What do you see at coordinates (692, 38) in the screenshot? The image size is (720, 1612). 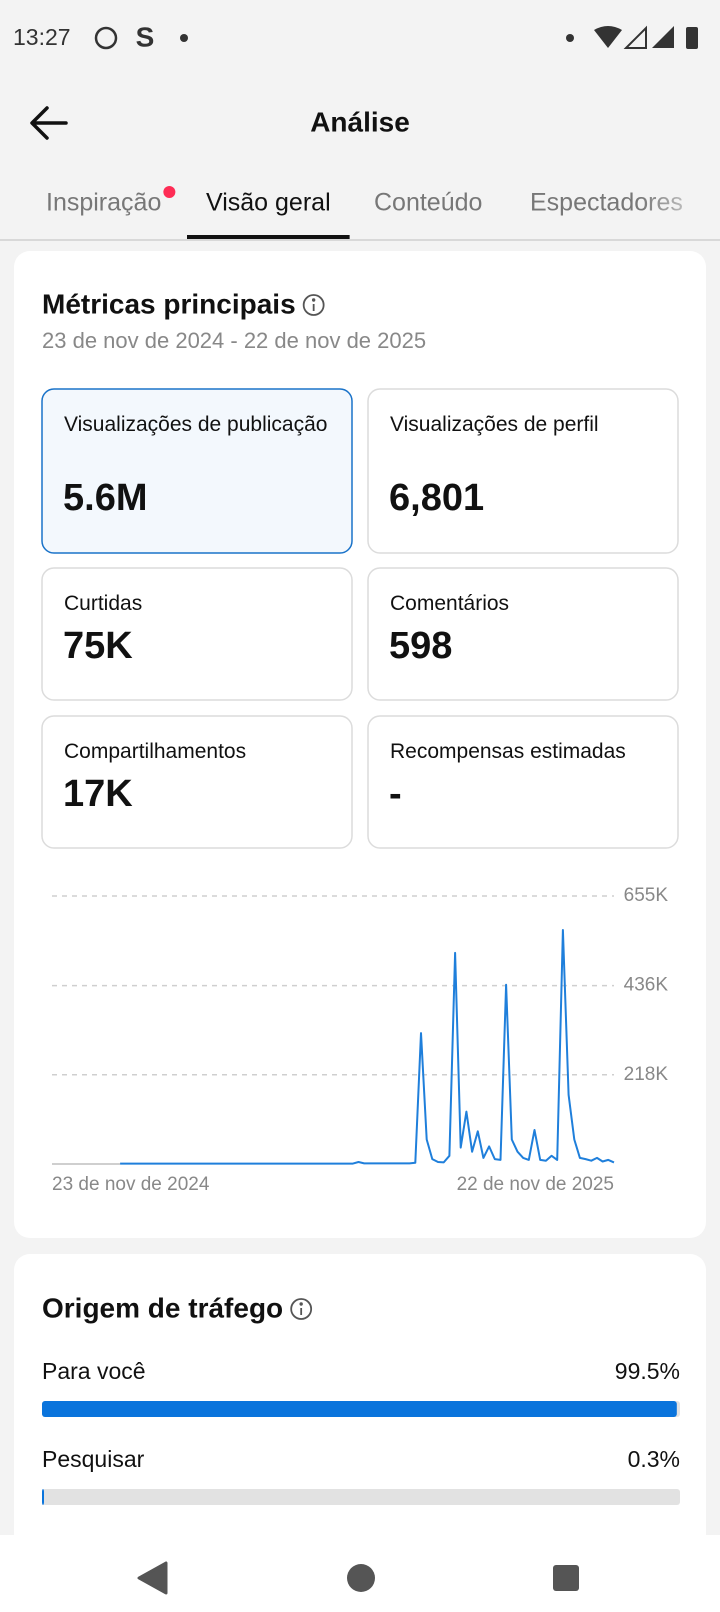 I see `battery-icon` at bounding box center [692, 38].